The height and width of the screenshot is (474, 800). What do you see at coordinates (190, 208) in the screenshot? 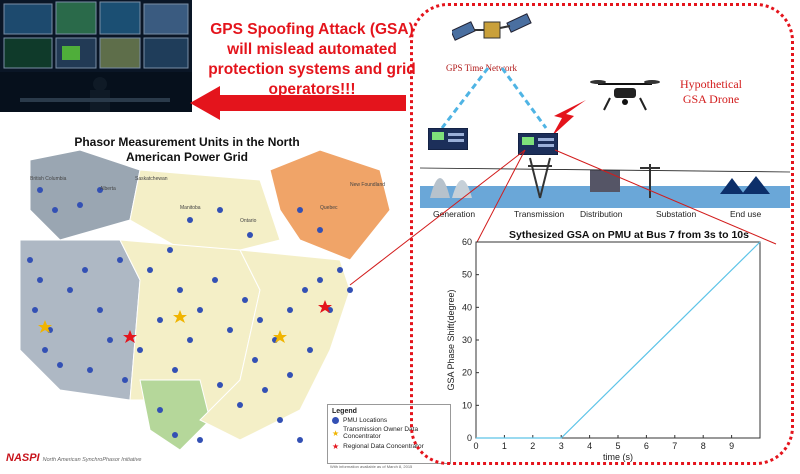
I see `region-label: Manitoba` at bounding box center [190, 208].